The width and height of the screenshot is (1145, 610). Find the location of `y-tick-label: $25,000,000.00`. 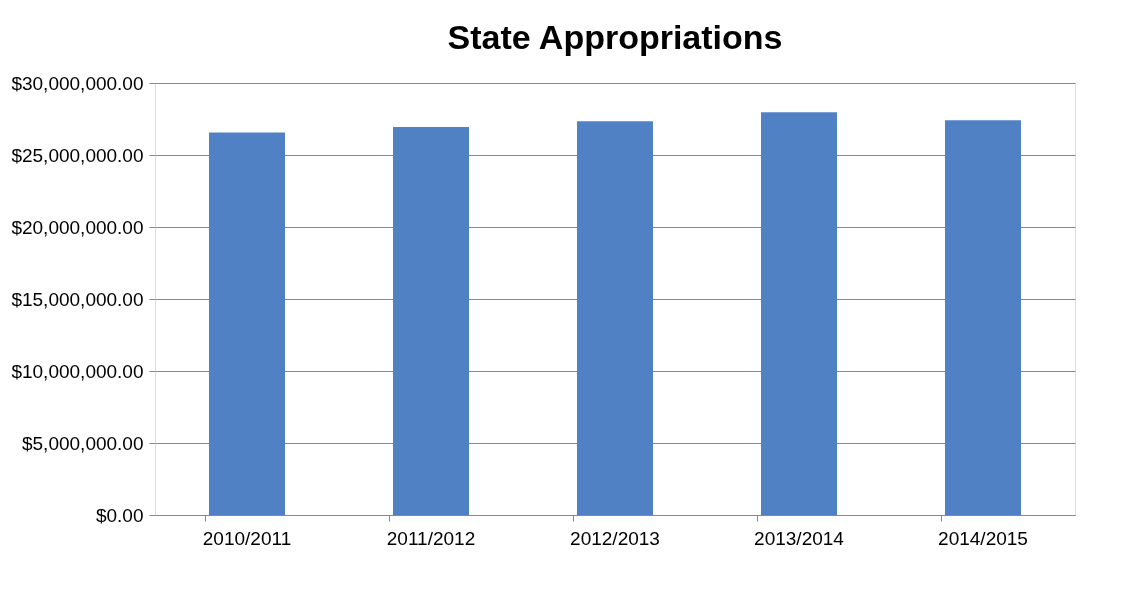

y-tick-label: $25,000,000.00 is located at coordinates (77, 155).